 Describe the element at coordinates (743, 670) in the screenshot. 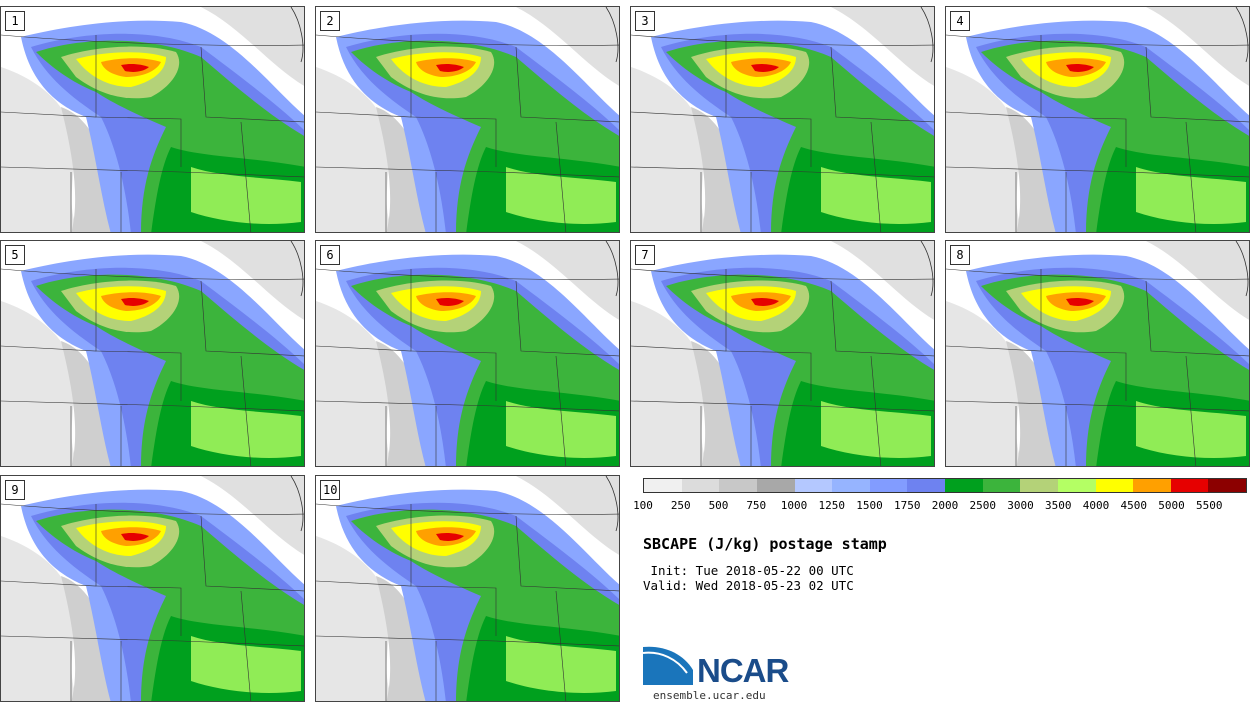

I see `ncar-logo-text: NCAR` at that location.